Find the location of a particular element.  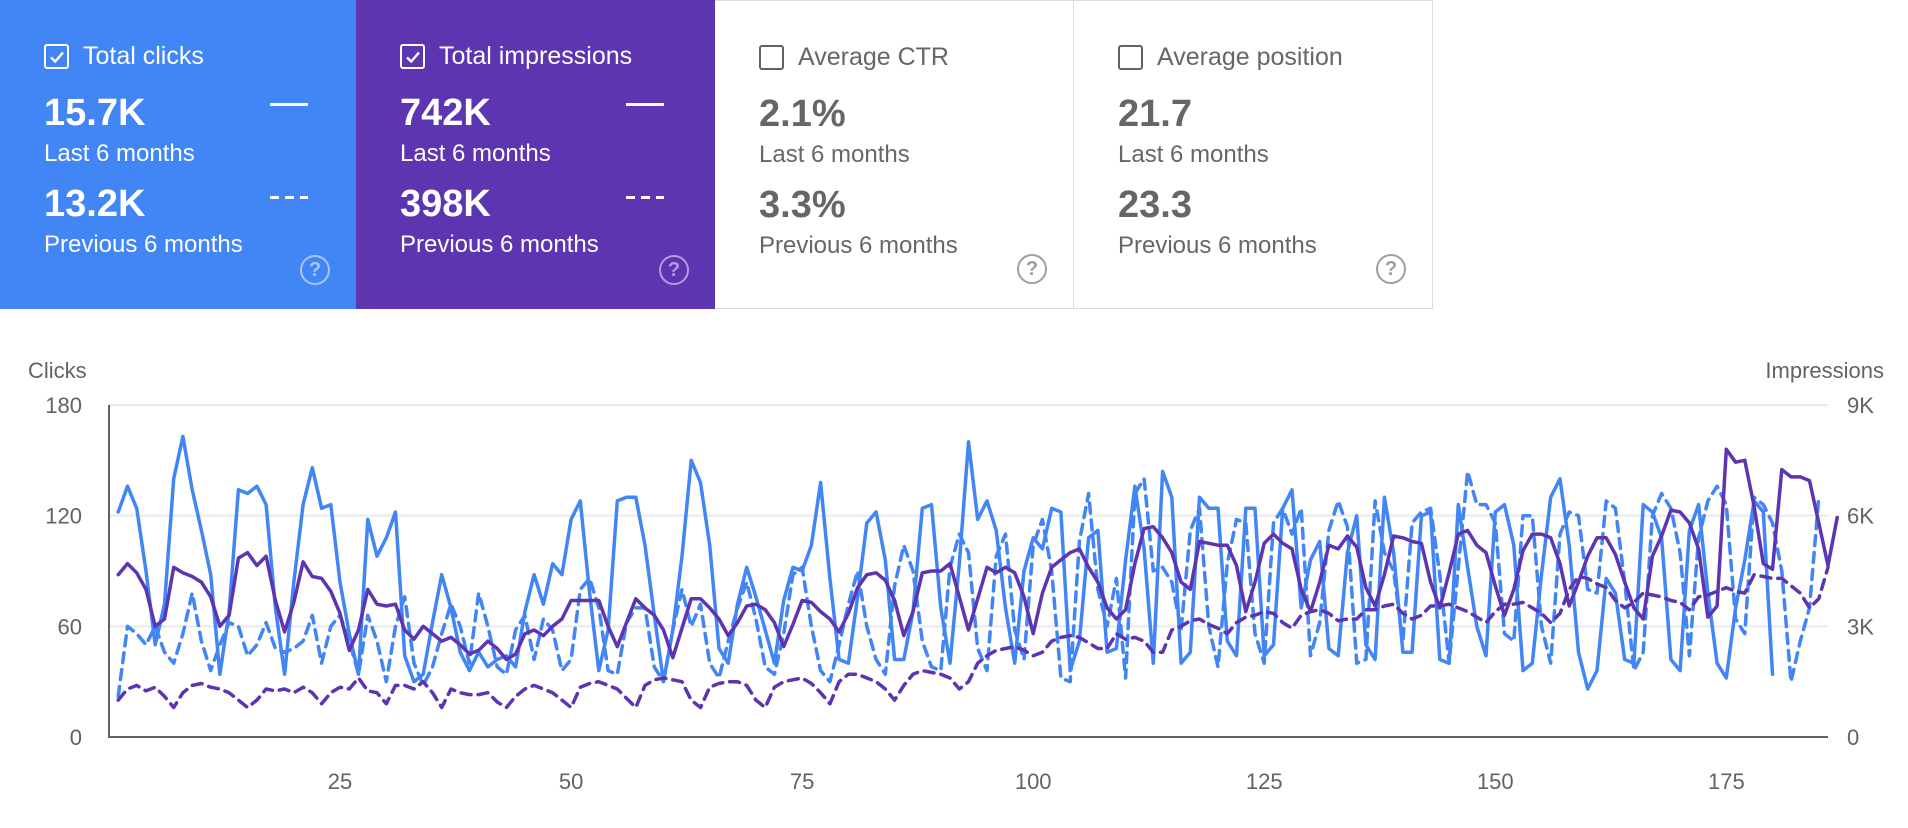

right-axis-title: Impressions is located at coordinates (1824, 370).